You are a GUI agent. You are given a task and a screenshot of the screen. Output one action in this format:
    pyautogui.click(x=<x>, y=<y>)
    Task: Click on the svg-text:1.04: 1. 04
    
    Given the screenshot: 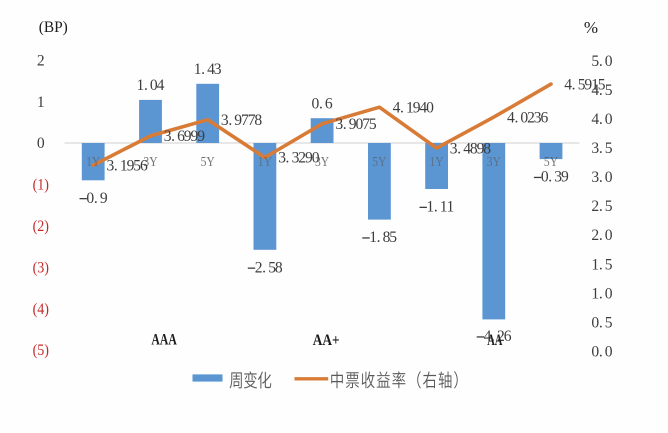 What is the action you would take?
    pyautogui.click(x=151, y=85)
    